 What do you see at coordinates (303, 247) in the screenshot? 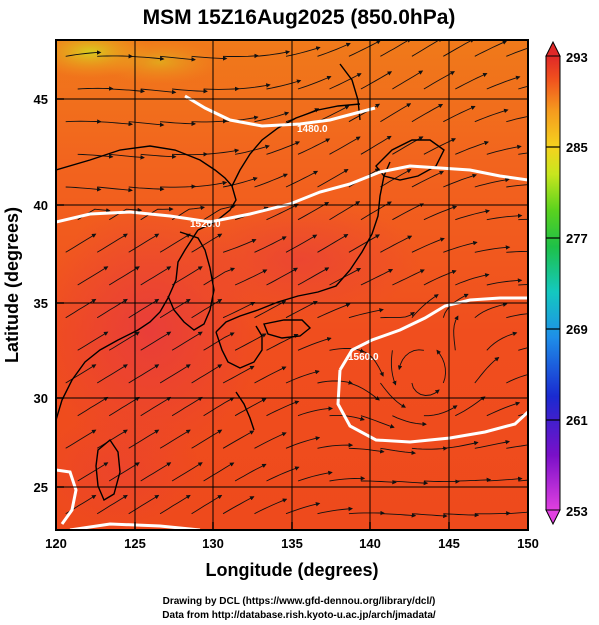
I see `coast-honshu` at bounding box center [303, 247].